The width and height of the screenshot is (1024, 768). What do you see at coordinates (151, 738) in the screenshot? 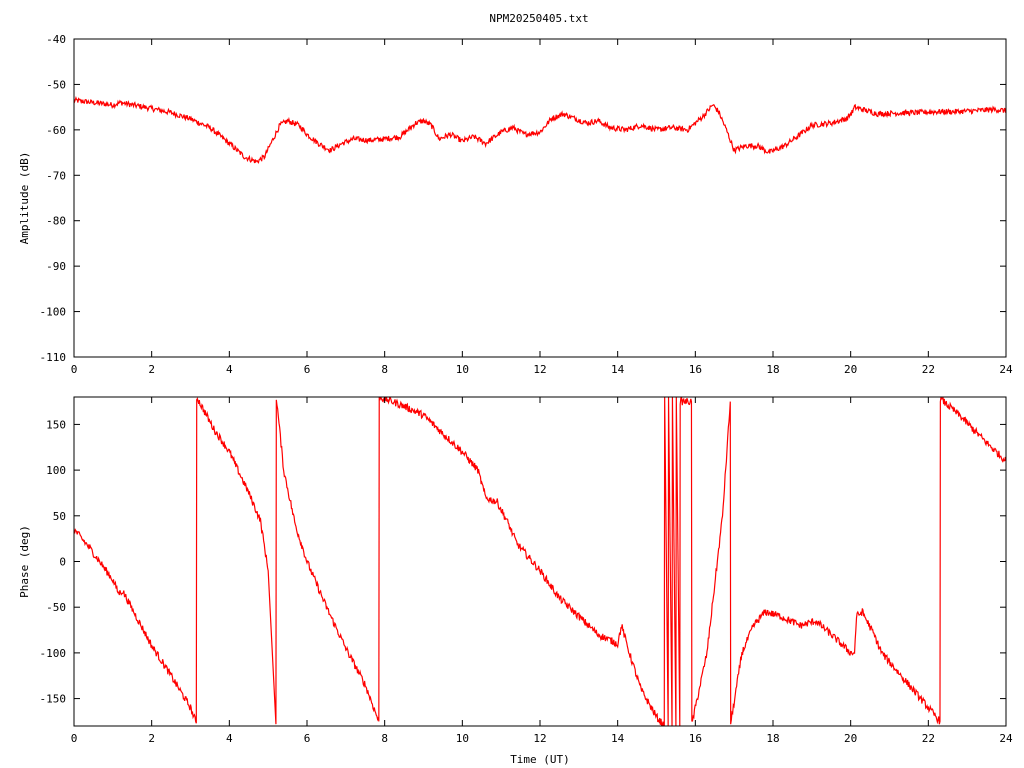
I see `phase-x-tick-label: 2` at bounding box center [151, 738].